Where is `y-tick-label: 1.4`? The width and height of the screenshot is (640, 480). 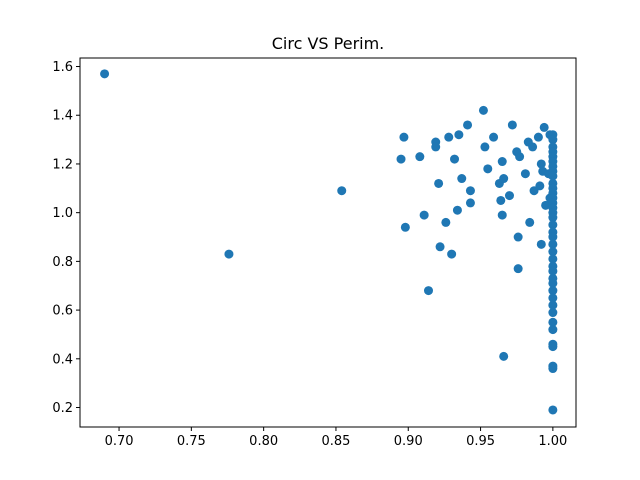
y-tick-label: 1.4 is located at coordinates (62, 116).